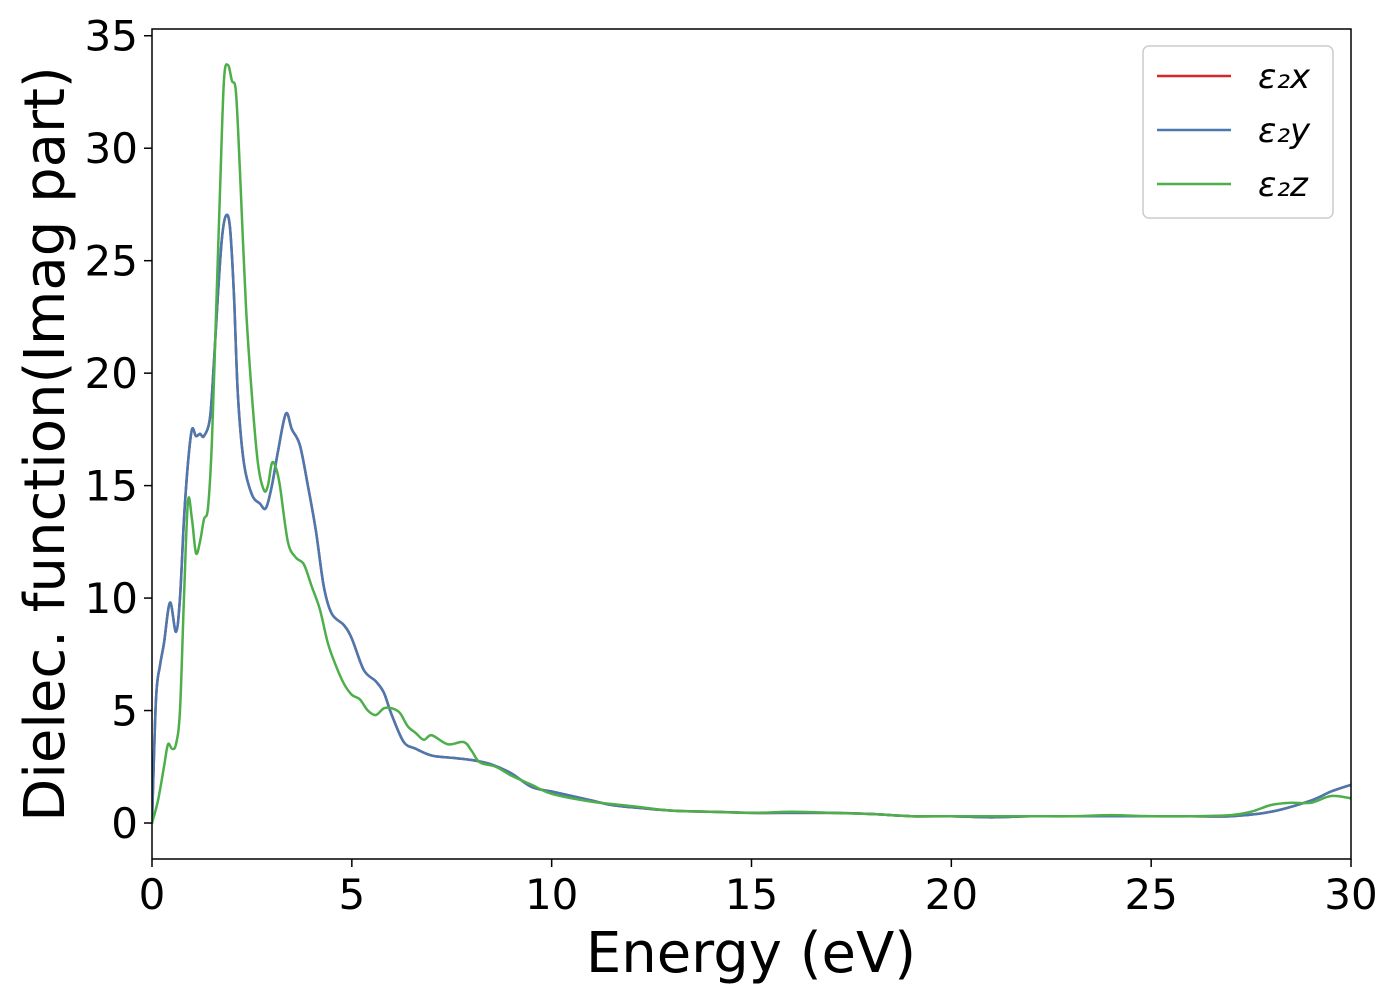 This screenshot has width=1400, height=1000. I want to click on legend-box, so click(1238, 132).